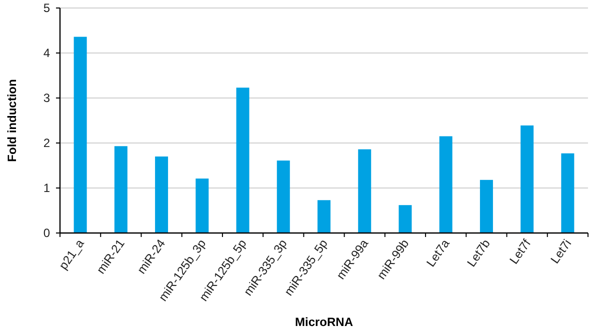 The image size is (593, 336). I want to click on y-tick-label: 5, so click(46, 8).